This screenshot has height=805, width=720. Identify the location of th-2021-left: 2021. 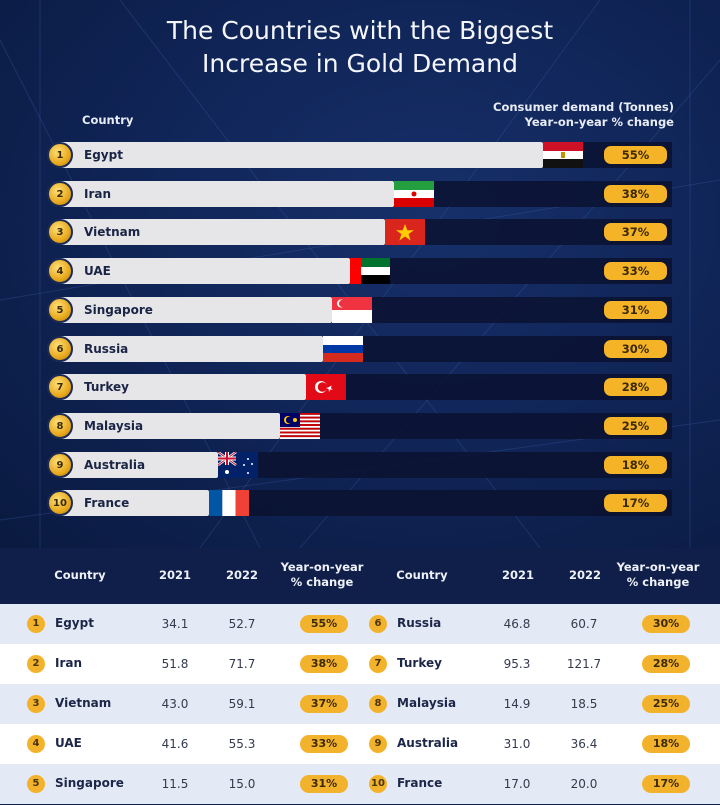
(174, 575).